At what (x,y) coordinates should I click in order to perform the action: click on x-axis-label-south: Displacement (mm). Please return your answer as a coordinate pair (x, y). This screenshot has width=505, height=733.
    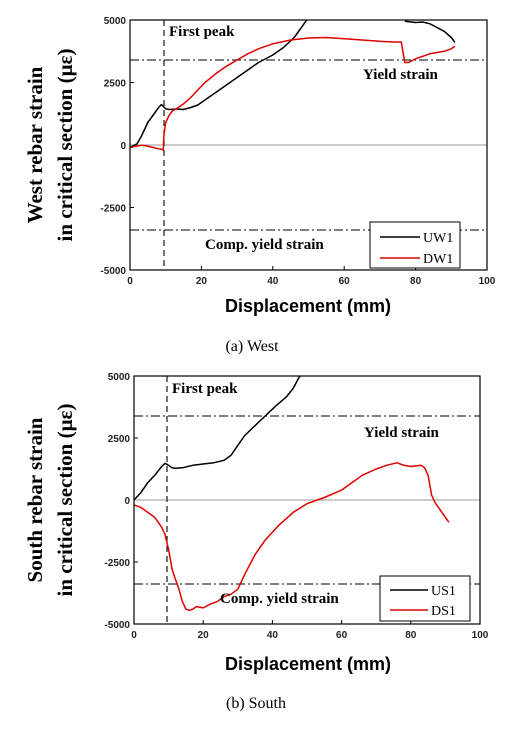
    Looking at the image, I should click on (308, 664).